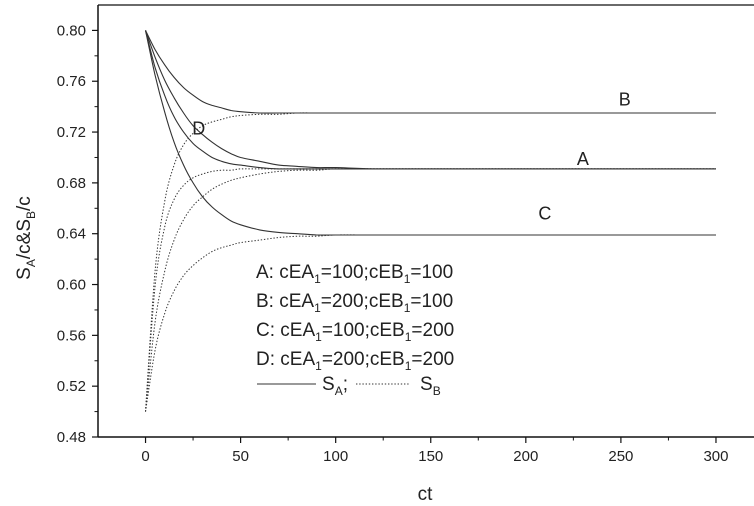  What do you see at coordinates (71, 234) in the screenshot?
I see `y-tick-label: 0.64` at bounding box center [71, 234].